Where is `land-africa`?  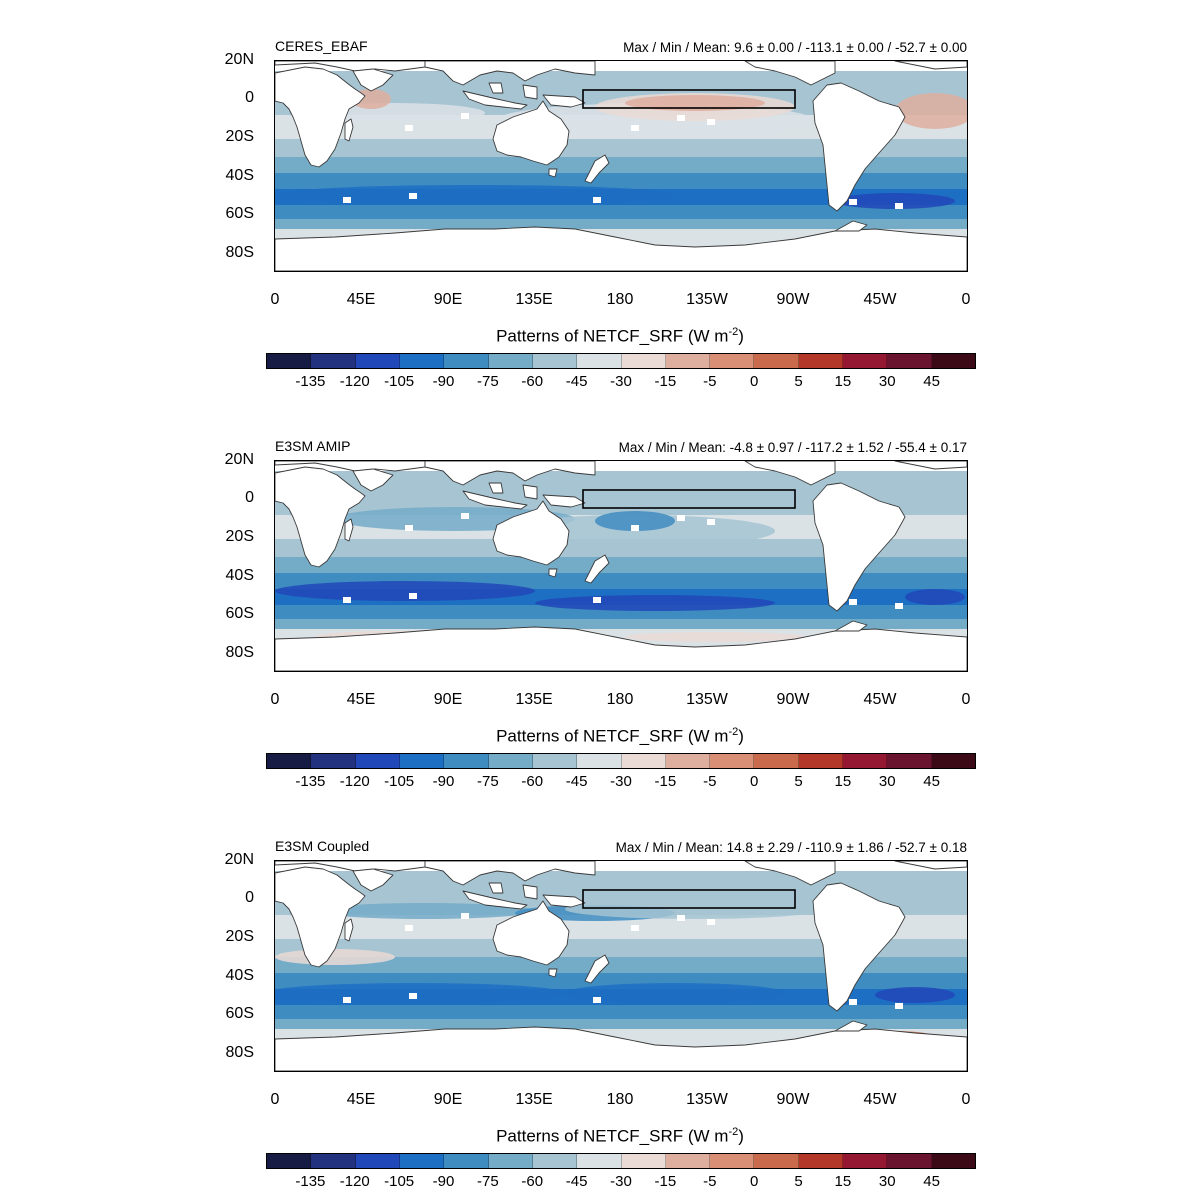
land-africa is located at coordinates (320, 917).